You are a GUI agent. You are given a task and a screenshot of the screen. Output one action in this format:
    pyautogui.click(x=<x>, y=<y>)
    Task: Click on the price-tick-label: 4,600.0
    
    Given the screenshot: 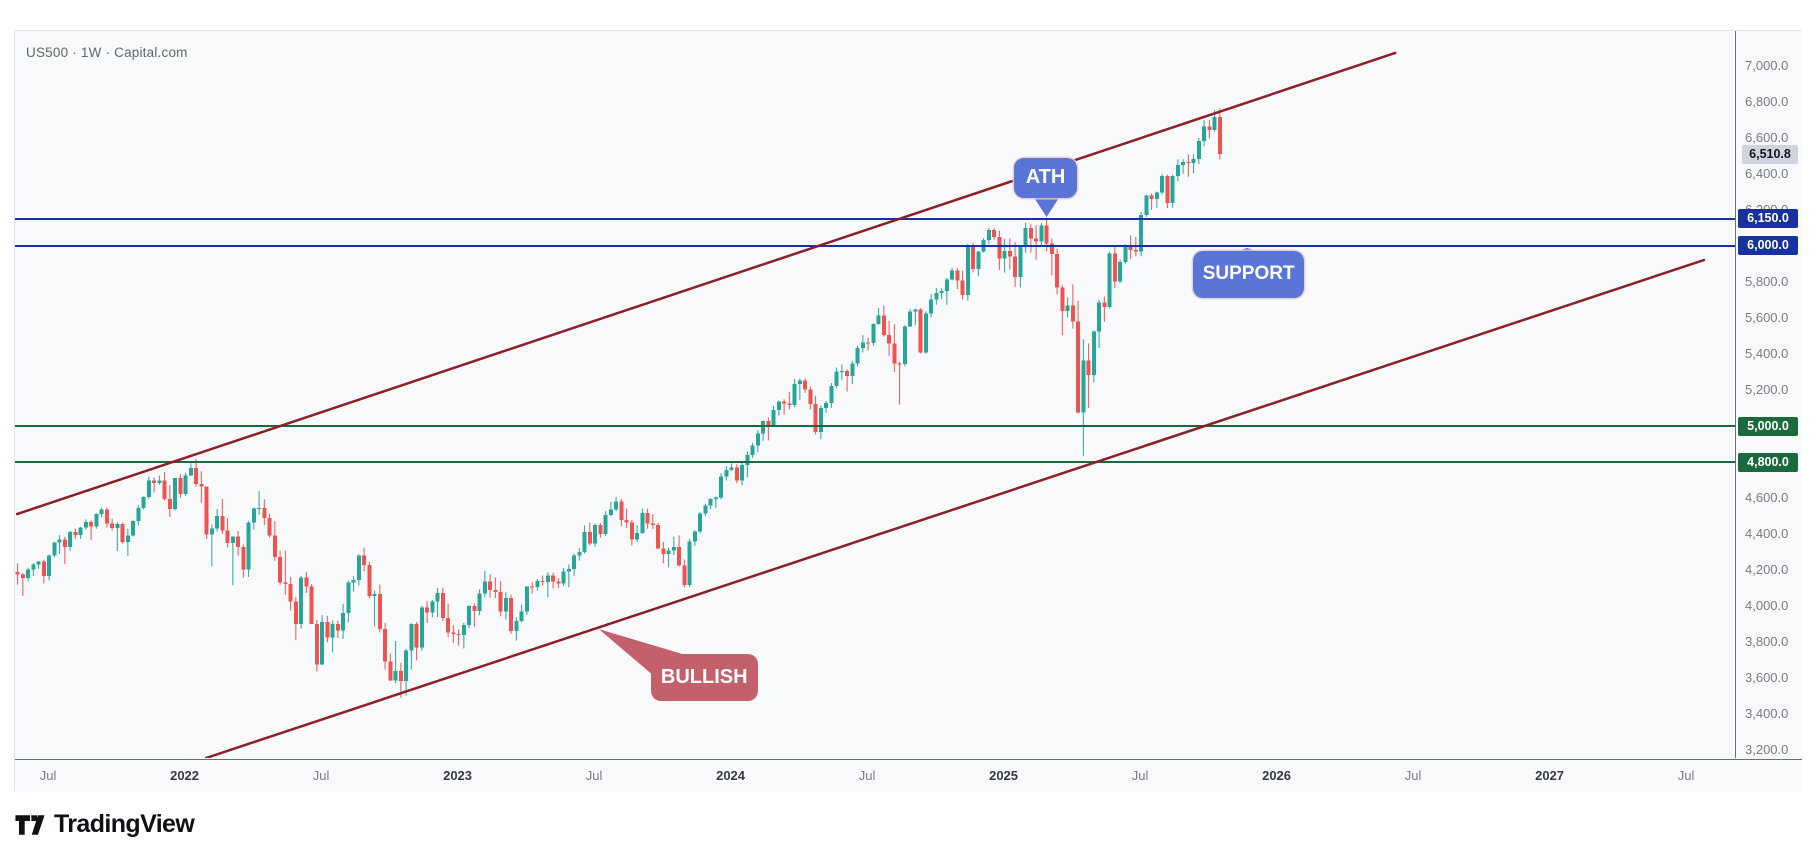 What is the action you would take?
    pyautogui.click(x=1767, y=498)
    